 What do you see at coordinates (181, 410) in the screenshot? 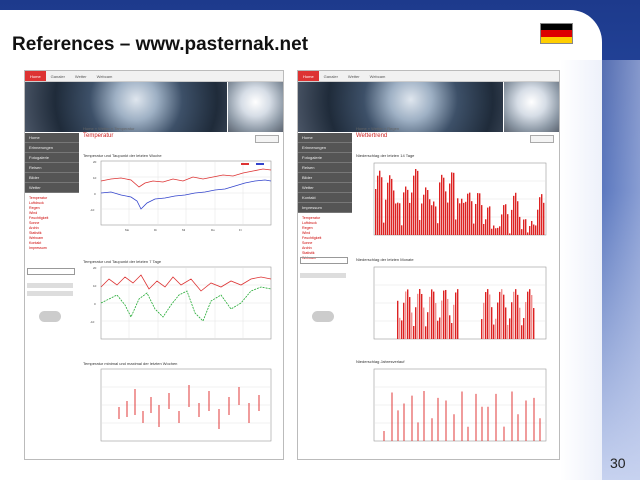
I see `chart-temperature-minmax` at bounding box center [181, 410].